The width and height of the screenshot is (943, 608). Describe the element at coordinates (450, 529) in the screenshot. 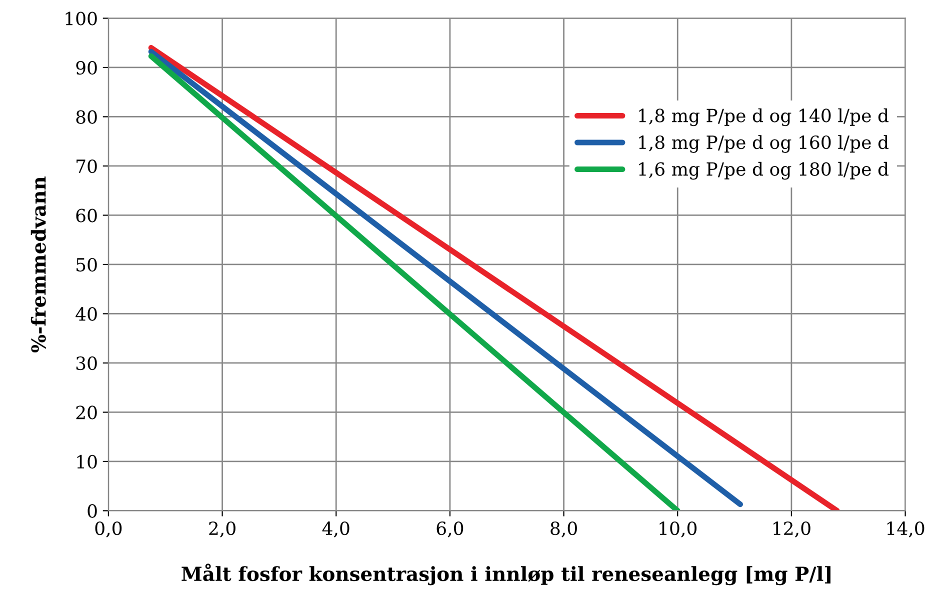

I see `x-tick-label: 6,0` at that location.